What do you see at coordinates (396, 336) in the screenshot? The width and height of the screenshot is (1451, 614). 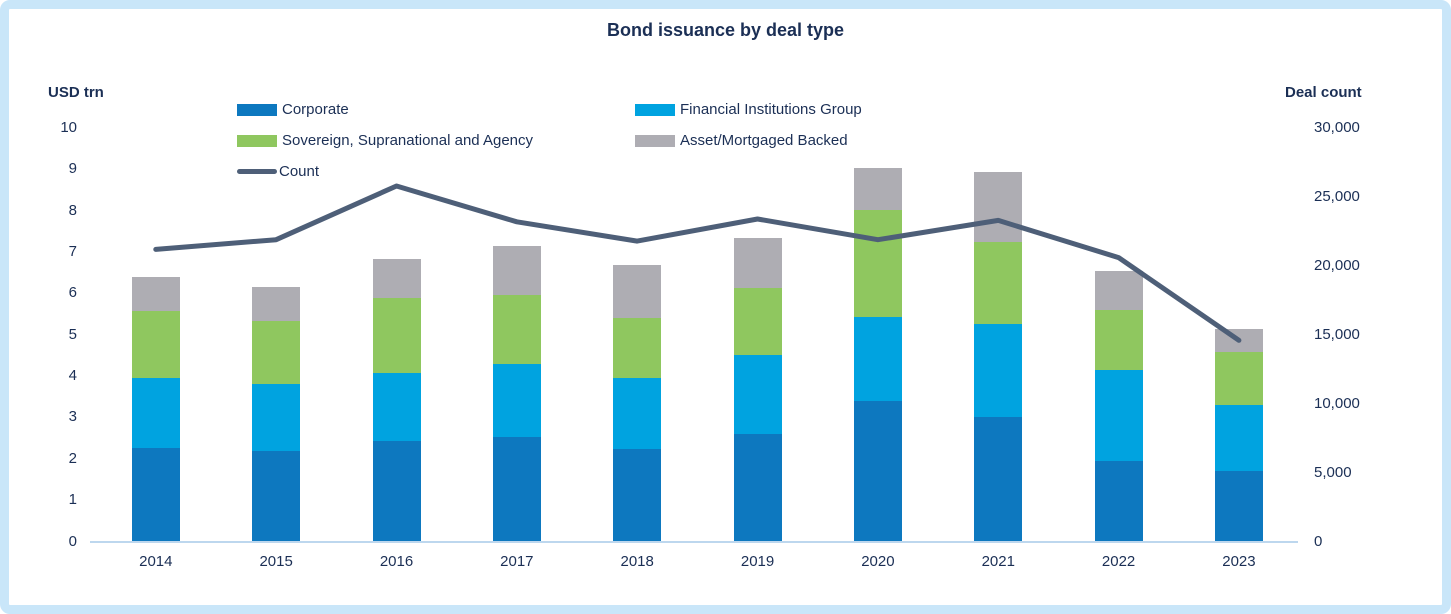 I see `bar-segment-sovereign-supranational-and-agency-2016` at bounding box center [396, 336].